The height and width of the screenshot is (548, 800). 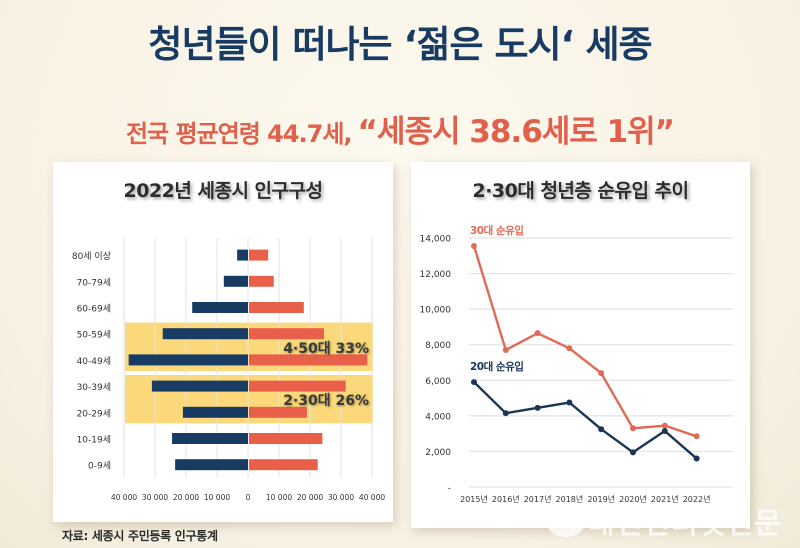 I want to click on headline: 청년들이 떠나는 ‘젊은 도시‘ 세종, so click(x=400, y=44).